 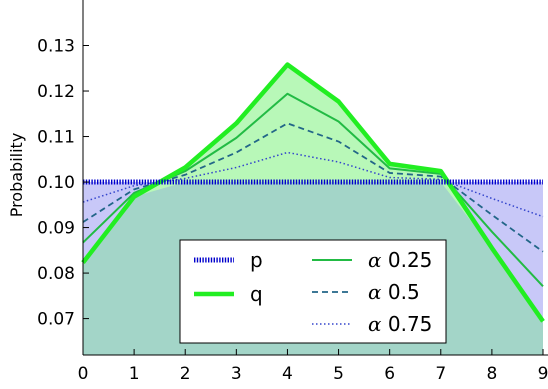 What do you see at coordinates (313, 291) in the screenshot?
I see `legend: pqα 0.25α 0.5α 0.75` at bounding box center [313, 291].